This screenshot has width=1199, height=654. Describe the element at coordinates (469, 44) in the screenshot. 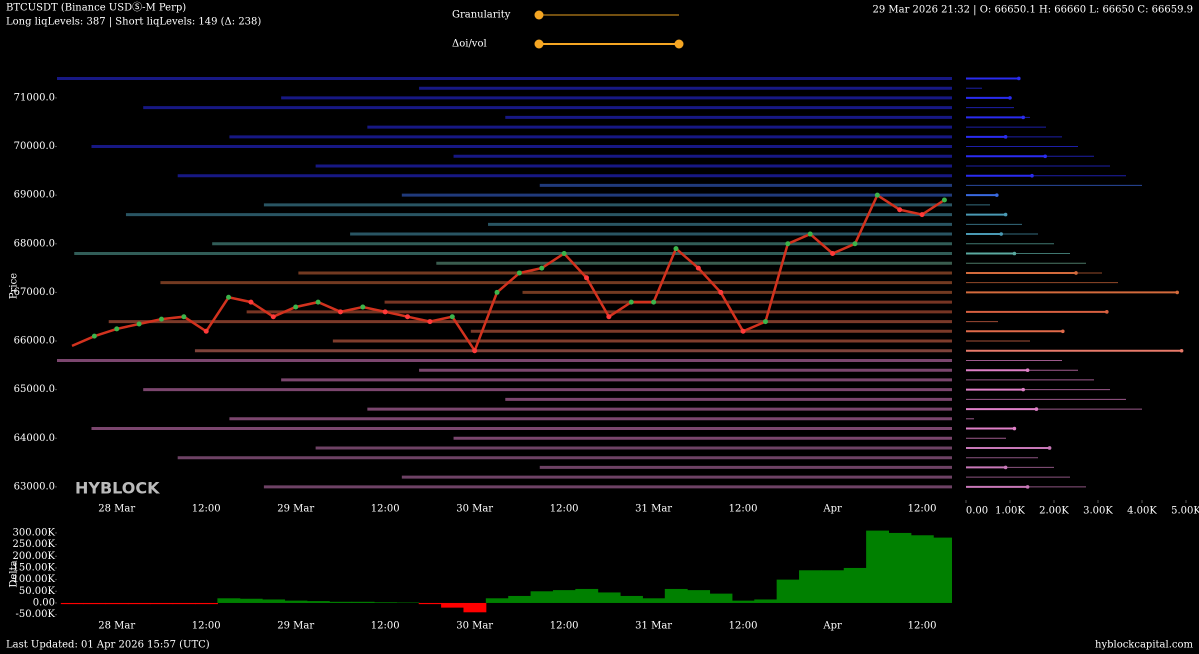

I see `oi-vol-label: Δoi/vol` at that location.